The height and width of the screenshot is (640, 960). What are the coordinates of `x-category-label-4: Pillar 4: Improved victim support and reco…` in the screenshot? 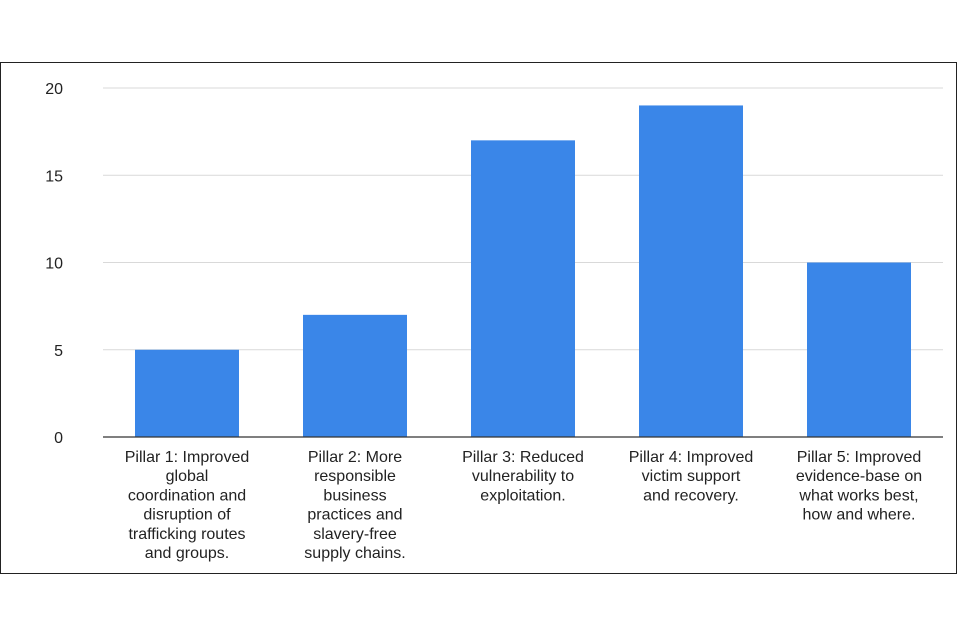 It's located at (691, 476).